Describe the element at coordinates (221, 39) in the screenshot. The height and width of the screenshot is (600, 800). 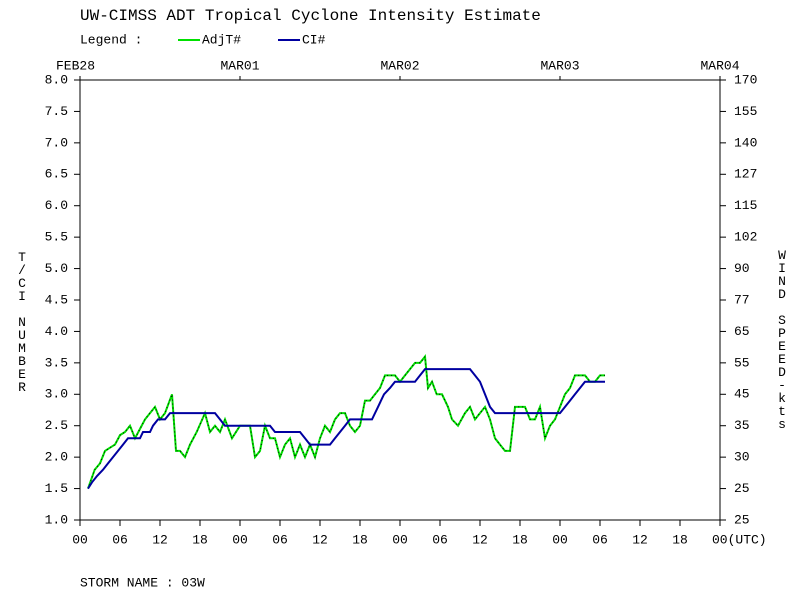
I see `legend-label: AdjT#` at that location.